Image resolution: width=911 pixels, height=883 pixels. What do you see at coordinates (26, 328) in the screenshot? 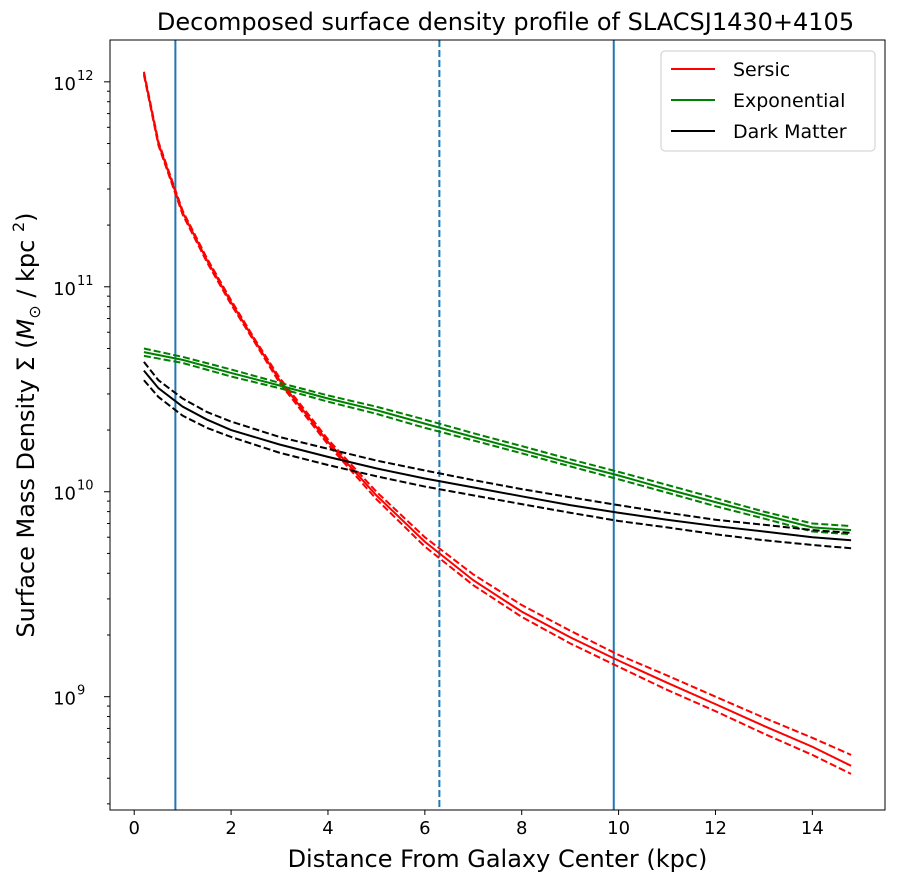
I see `y-axis-label-symbol: M` at bounding box center [26, 328].